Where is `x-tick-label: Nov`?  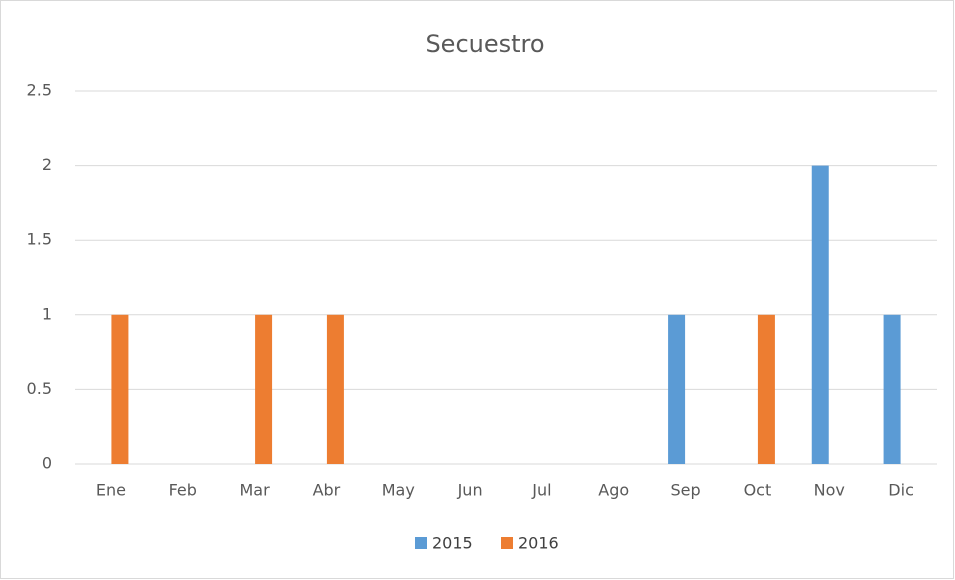
x-tick-label: Nov is located at coordinates (829, 490).